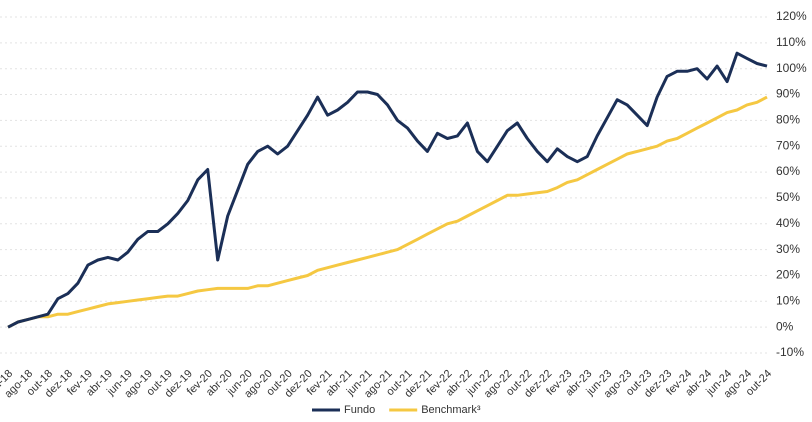  What do you see at coordinates (785, 326) in the screenshot?
I see `y-tick-label: 0%` at bounding box center [785, 326].